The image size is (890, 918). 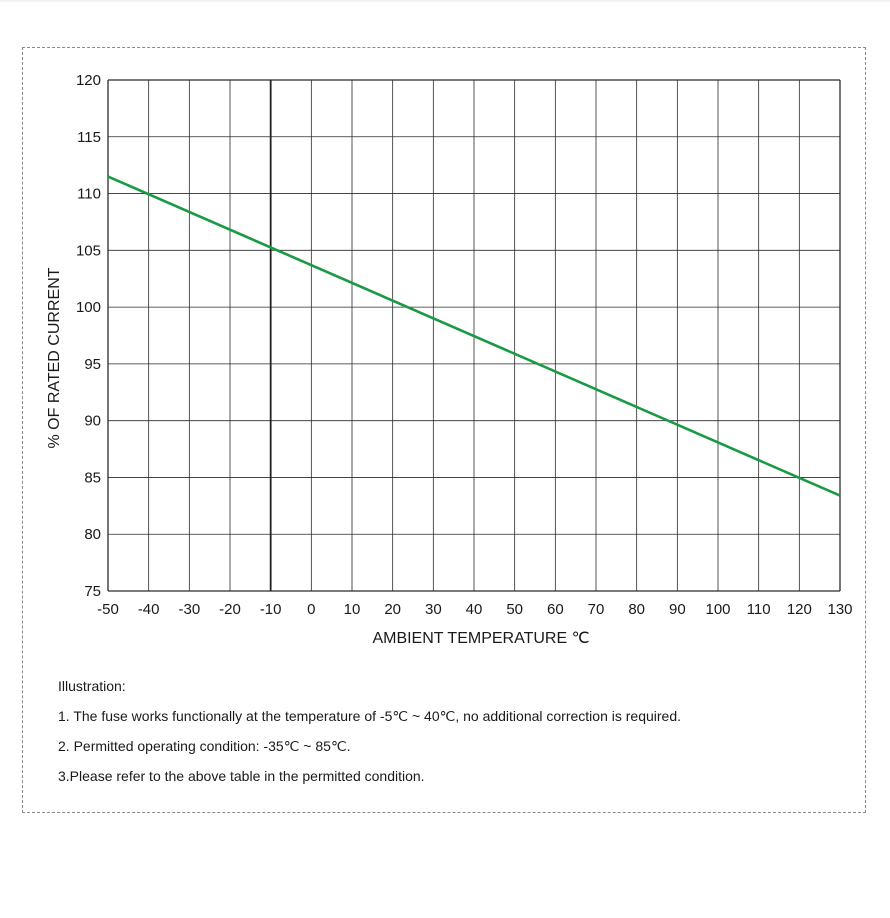 What do you see at coordinates (149, 609) in the screenshot?
I see `x-tick-label: -40` at bounding box center [149, 609].